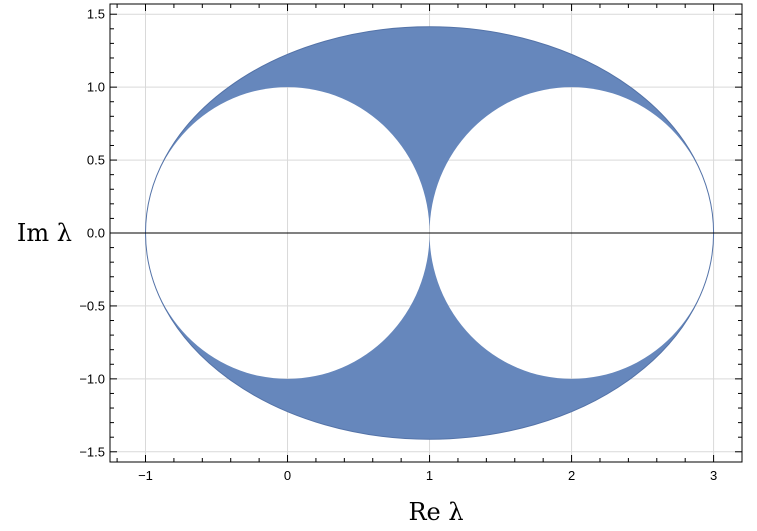  What do you see at coordinates (92, 305) in the screenshot?
I see `y-tick-label: −0.5` at bounding box center [92, 305].